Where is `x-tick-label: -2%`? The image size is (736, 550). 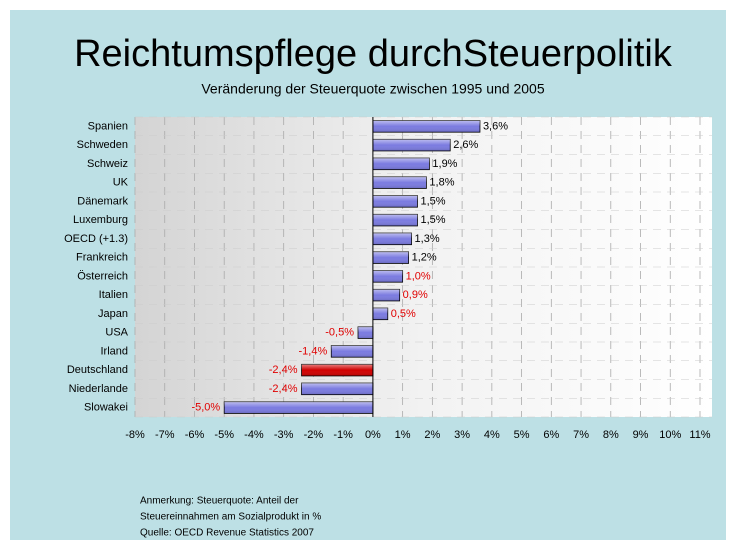
x-tick-label: -2% is located at coordinates (314, 435).